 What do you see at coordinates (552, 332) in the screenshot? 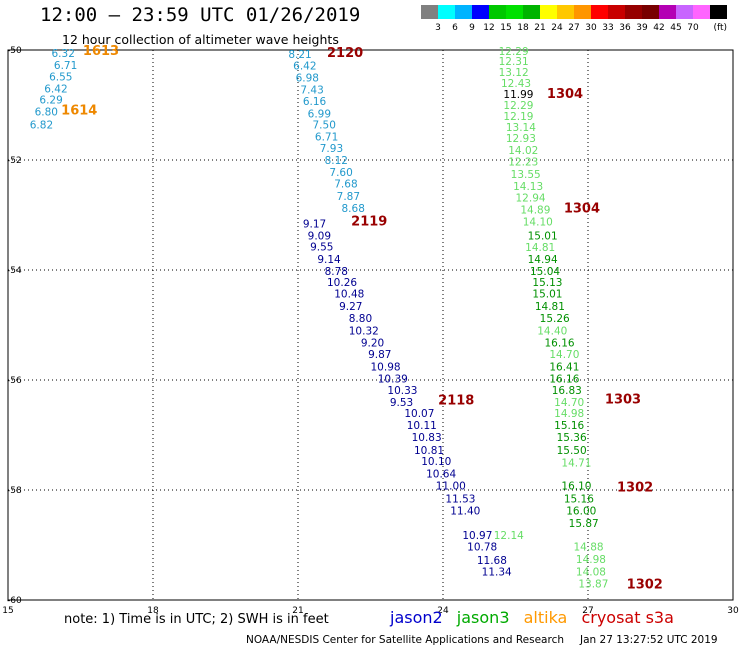
I see `wave-height-label: 14.40` at bounding box center [552, 332].